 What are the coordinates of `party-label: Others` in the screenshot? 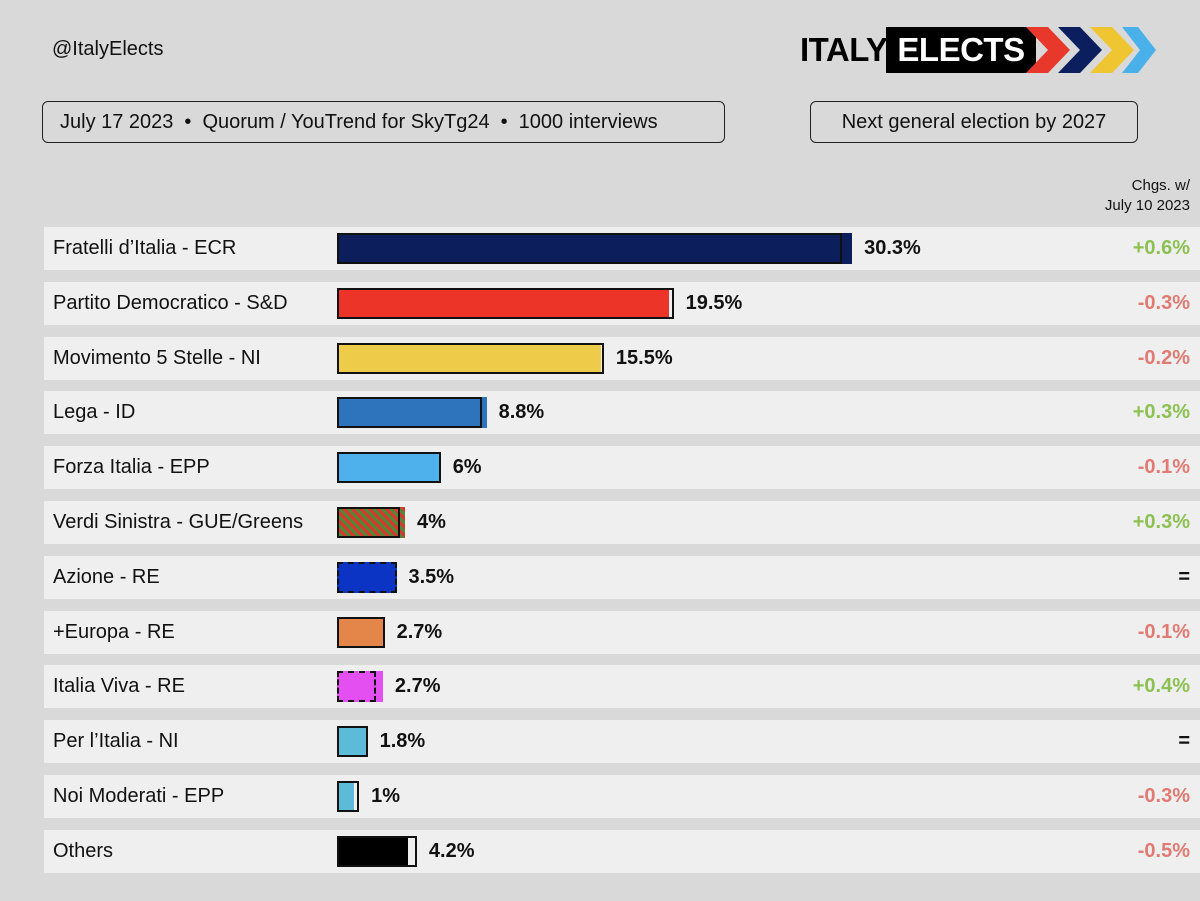 It's located at (83, 850).